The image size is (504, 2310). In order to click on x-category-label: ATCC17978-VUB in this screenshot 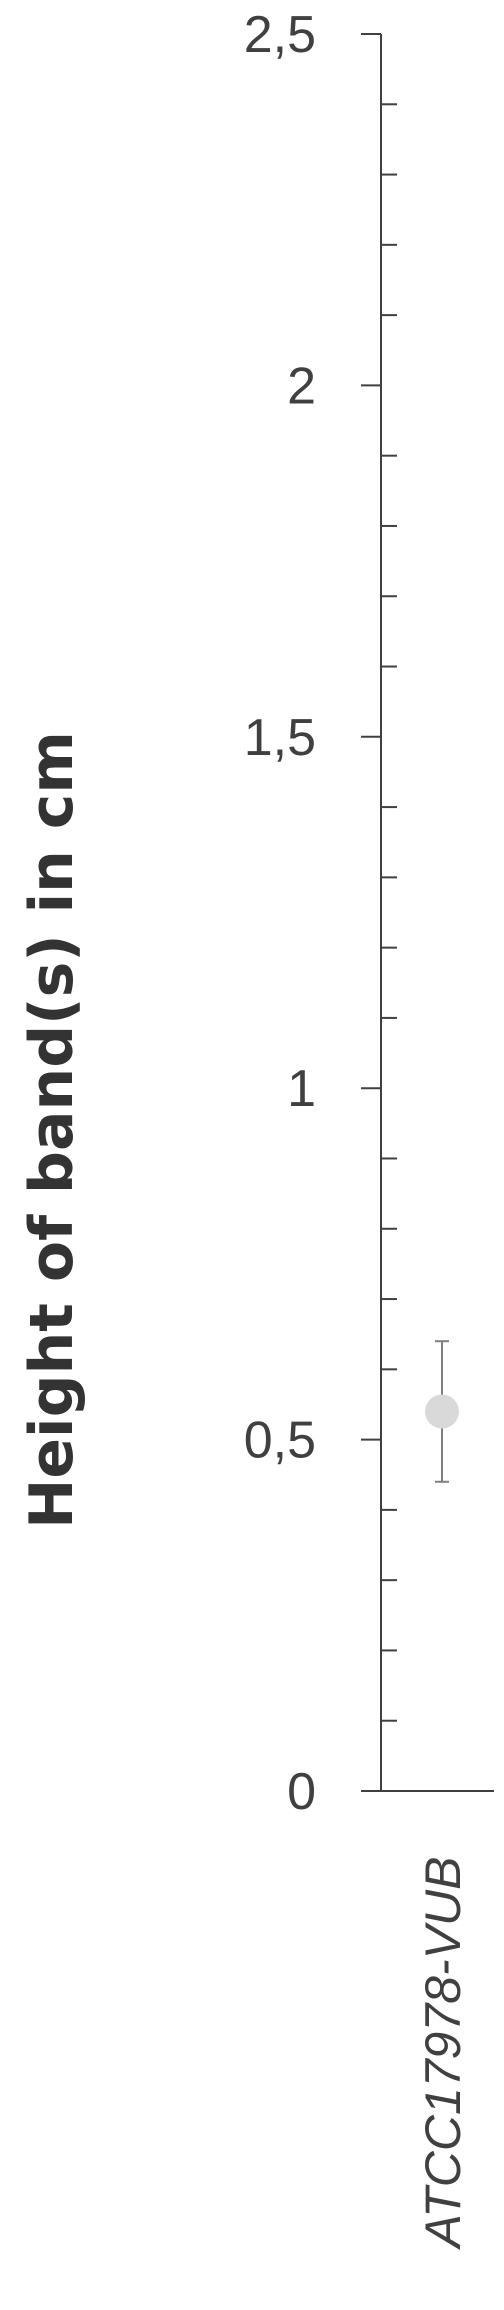, I will do `click(443, 2054)`.